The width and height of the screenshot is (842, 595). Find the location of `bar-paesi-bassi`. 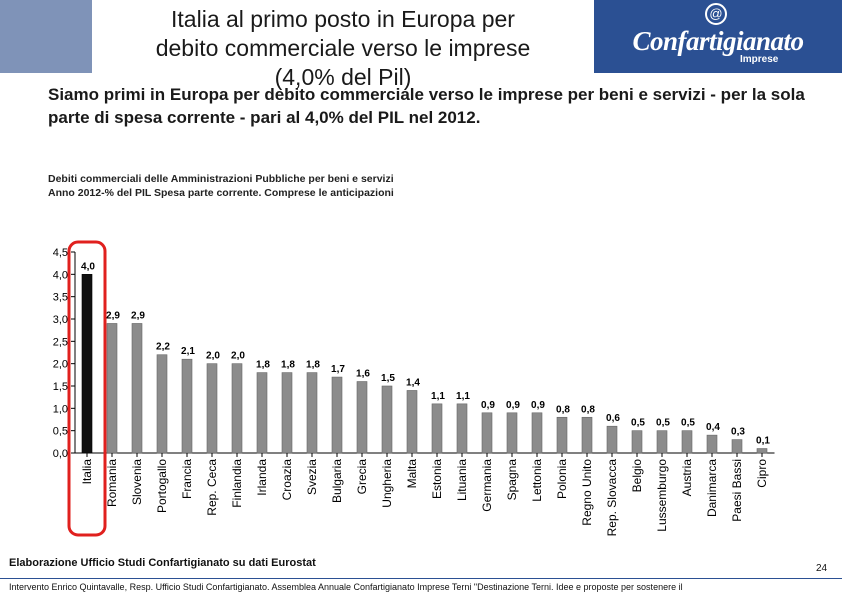

bar-paesi-bassi is located at coordinates (737, 446).